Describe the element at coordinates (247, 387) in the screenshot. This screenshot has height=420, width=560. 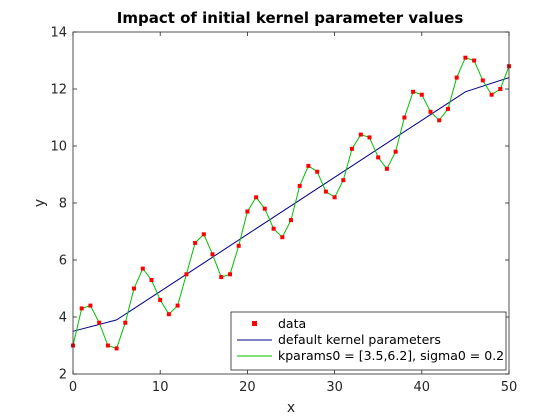
I see `x-tick-label: 20` at that location.